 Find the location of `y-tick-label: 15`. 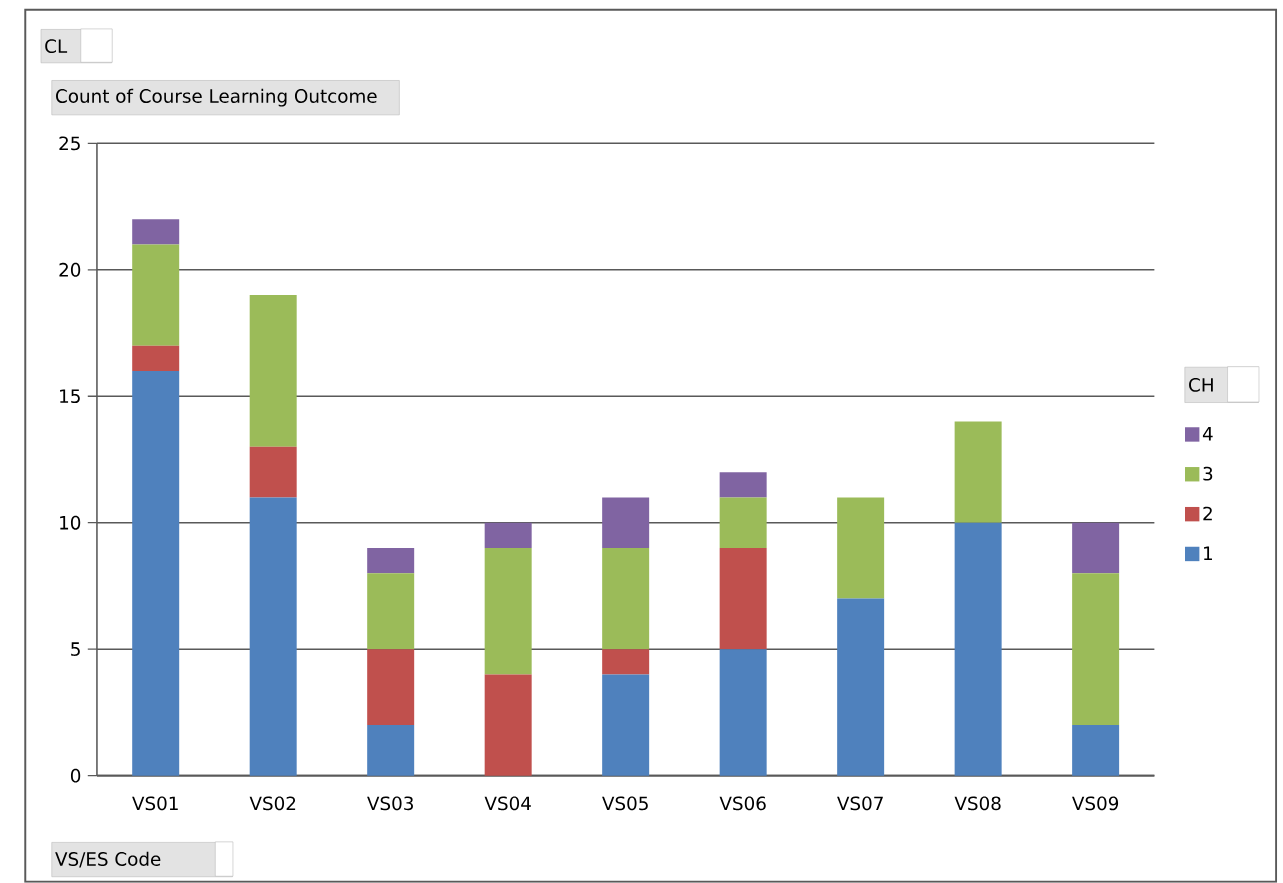

y-tick-label: 15 is located at coordinates (70, 396).